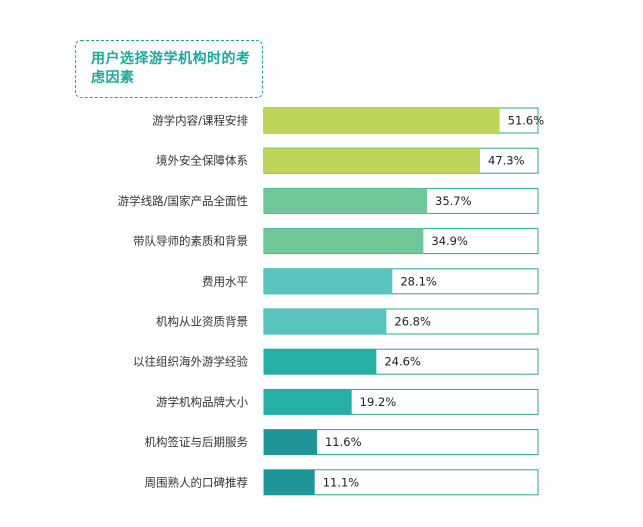 The image size is (643, 527). Describe the element at coordinates (225, 281) in the screenshot. I see `category-label: 费用水平` at that location.